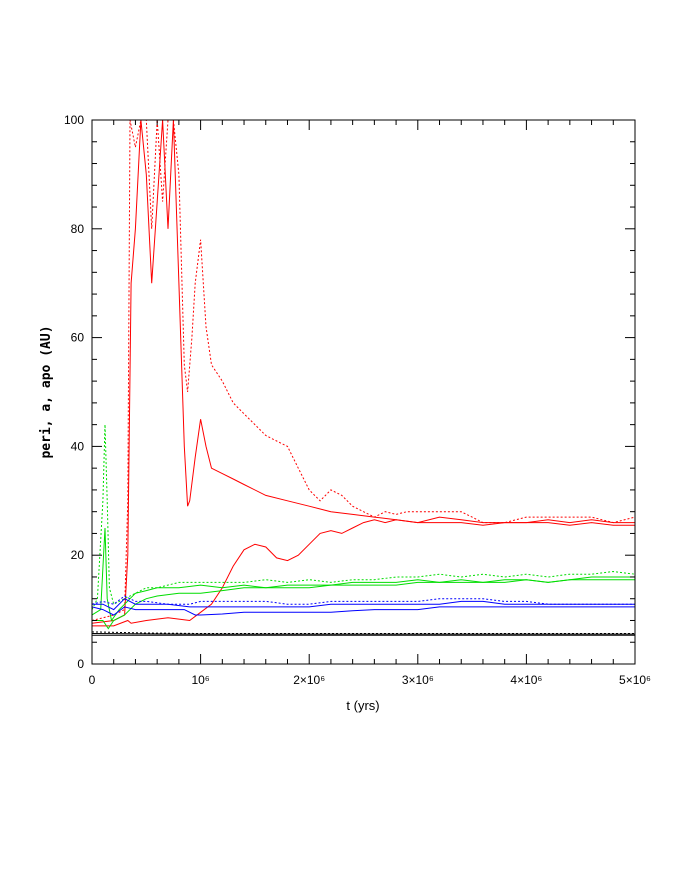  Describe the element at coordinates (78, 555) in the screenshot. I see `y-tick-label: 20` at that location.